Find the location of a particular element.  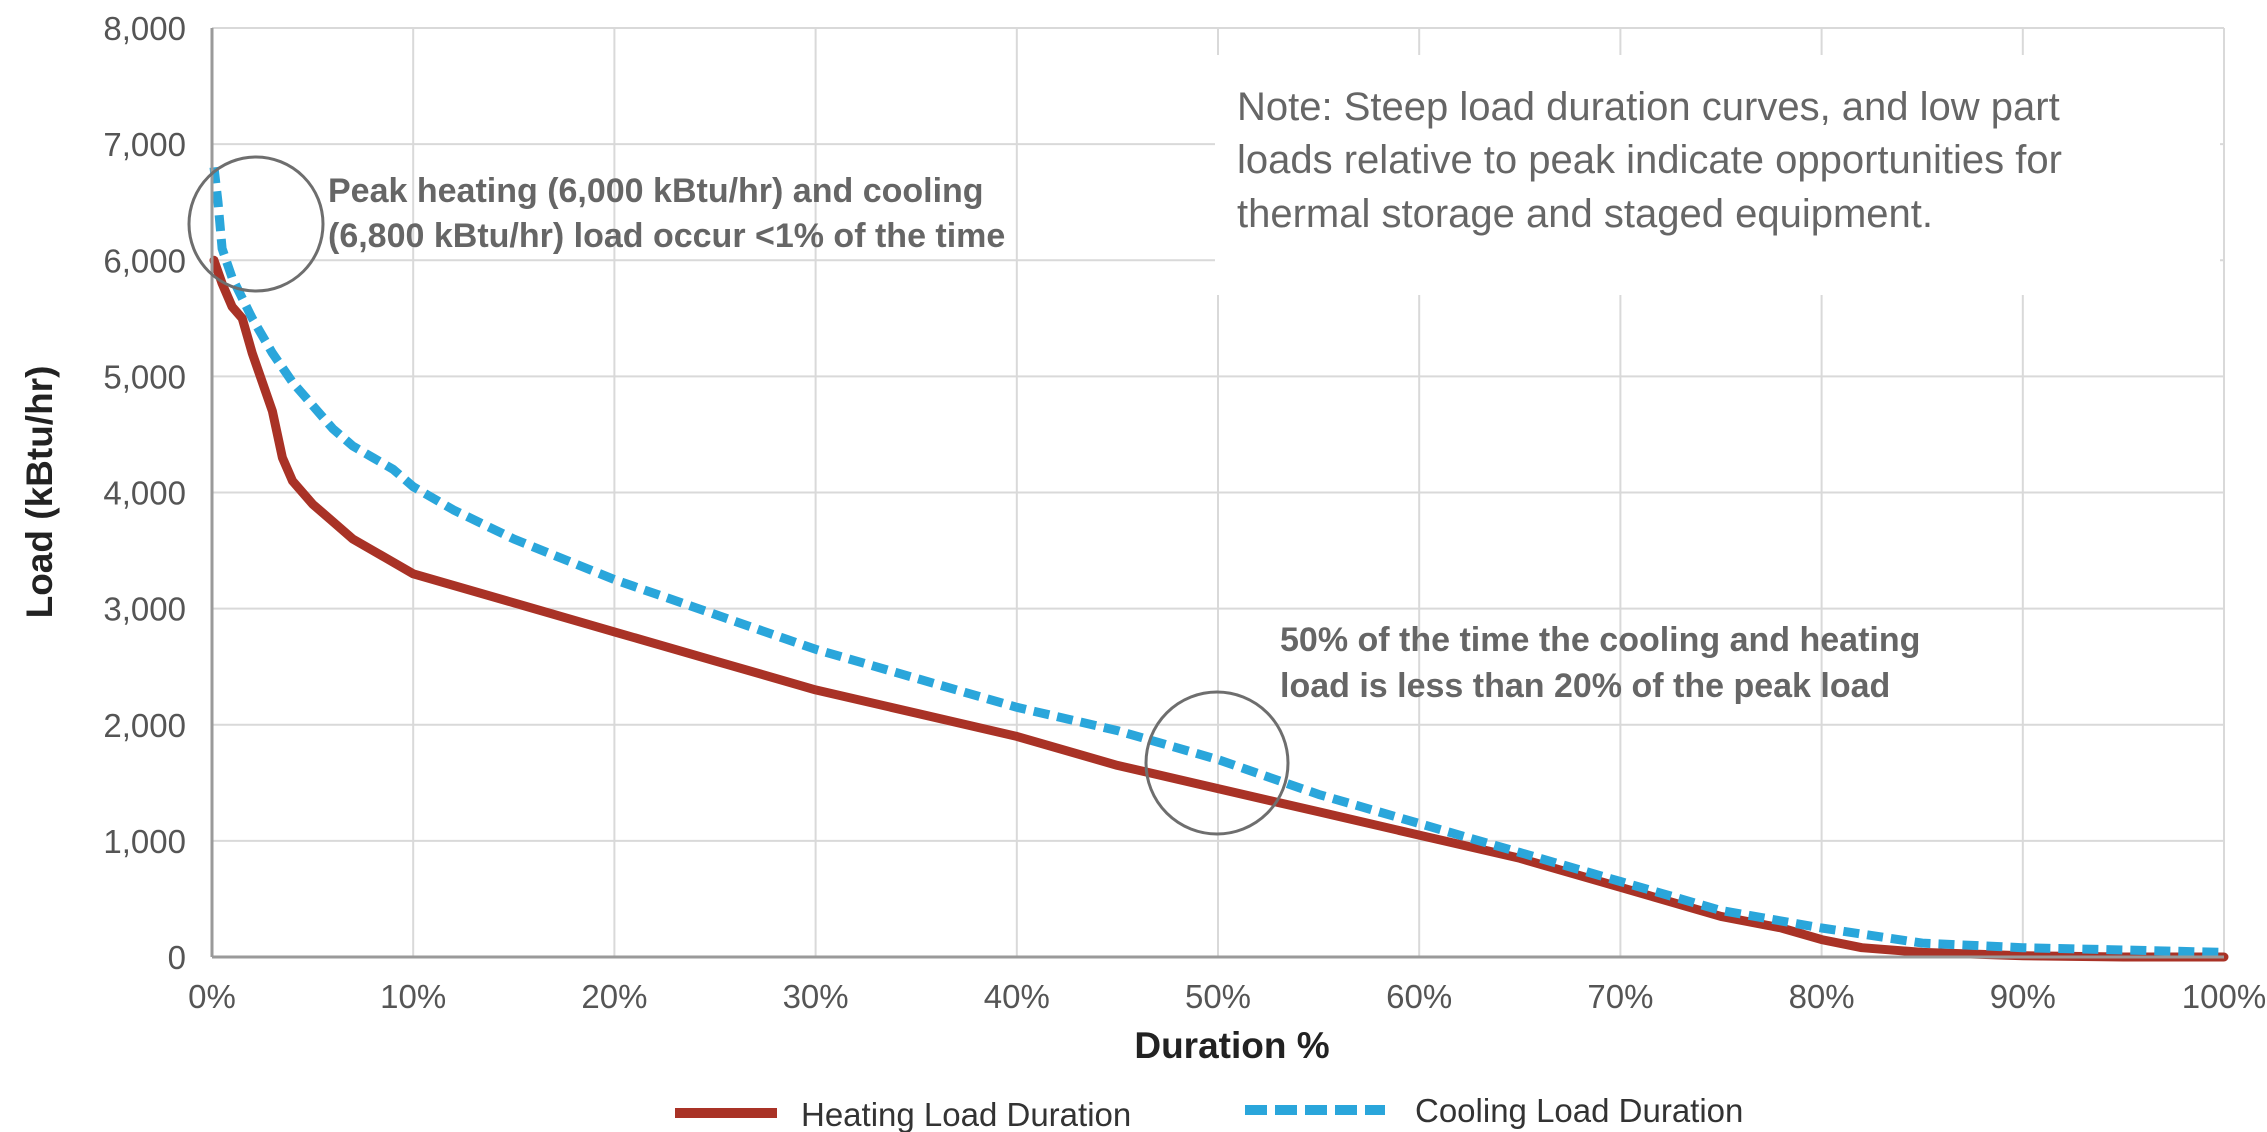

x-tick-label: 20% is located at coordinates (614, 996).